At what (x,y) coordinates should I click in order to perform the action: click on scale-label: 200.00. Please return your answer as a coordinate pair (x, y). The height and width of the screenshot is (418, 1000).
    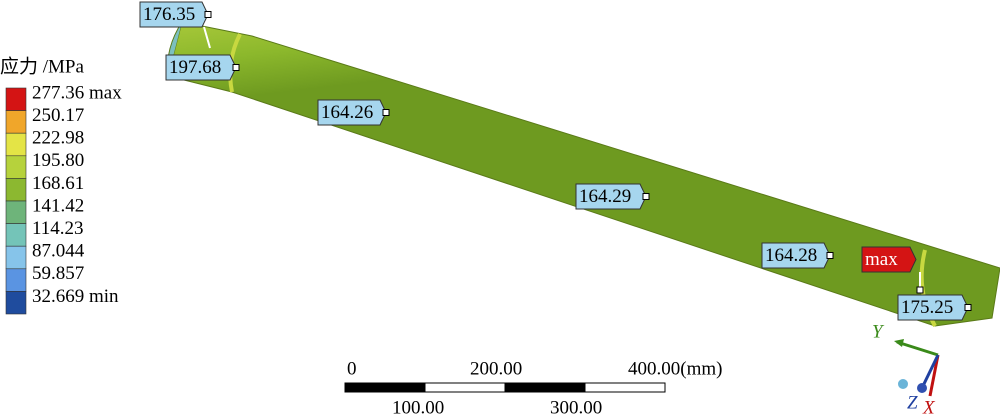
    Looking at the image, I should click on (496, 368).